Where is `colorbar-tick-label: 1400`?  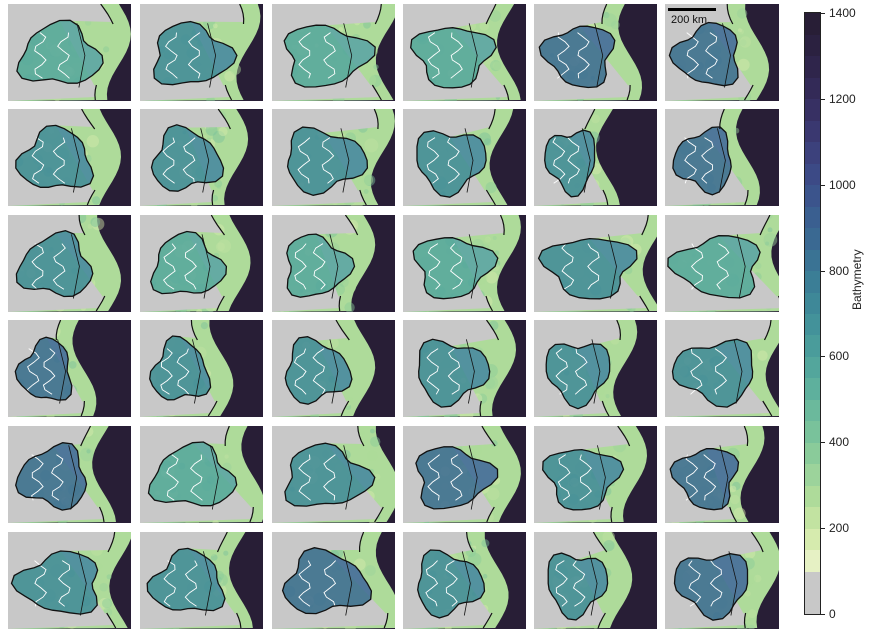 colorbar-tick-label: 1400 is located at coordinates (842, 13).